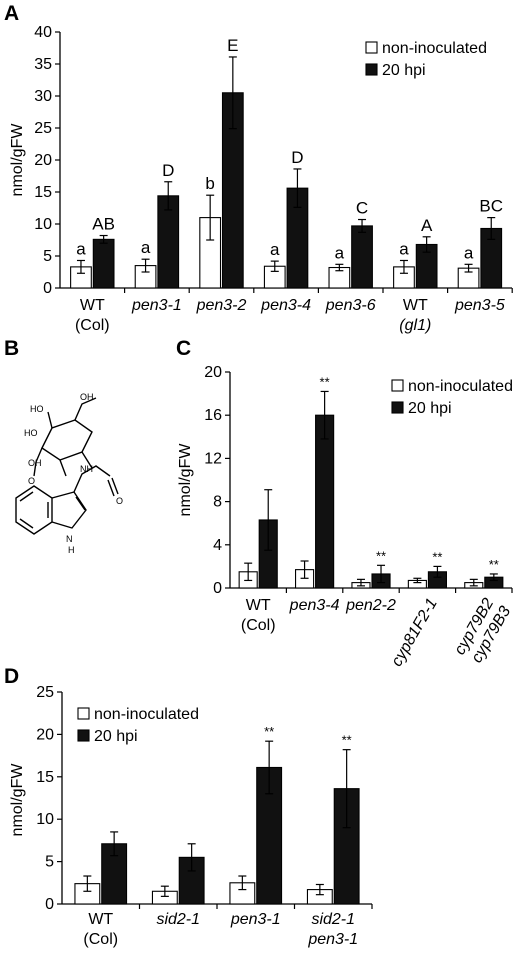 Image resolution: width=520 pixels, height=953 pixels. I want to click on structure-label-oh-1: OH, so click(87, 397).